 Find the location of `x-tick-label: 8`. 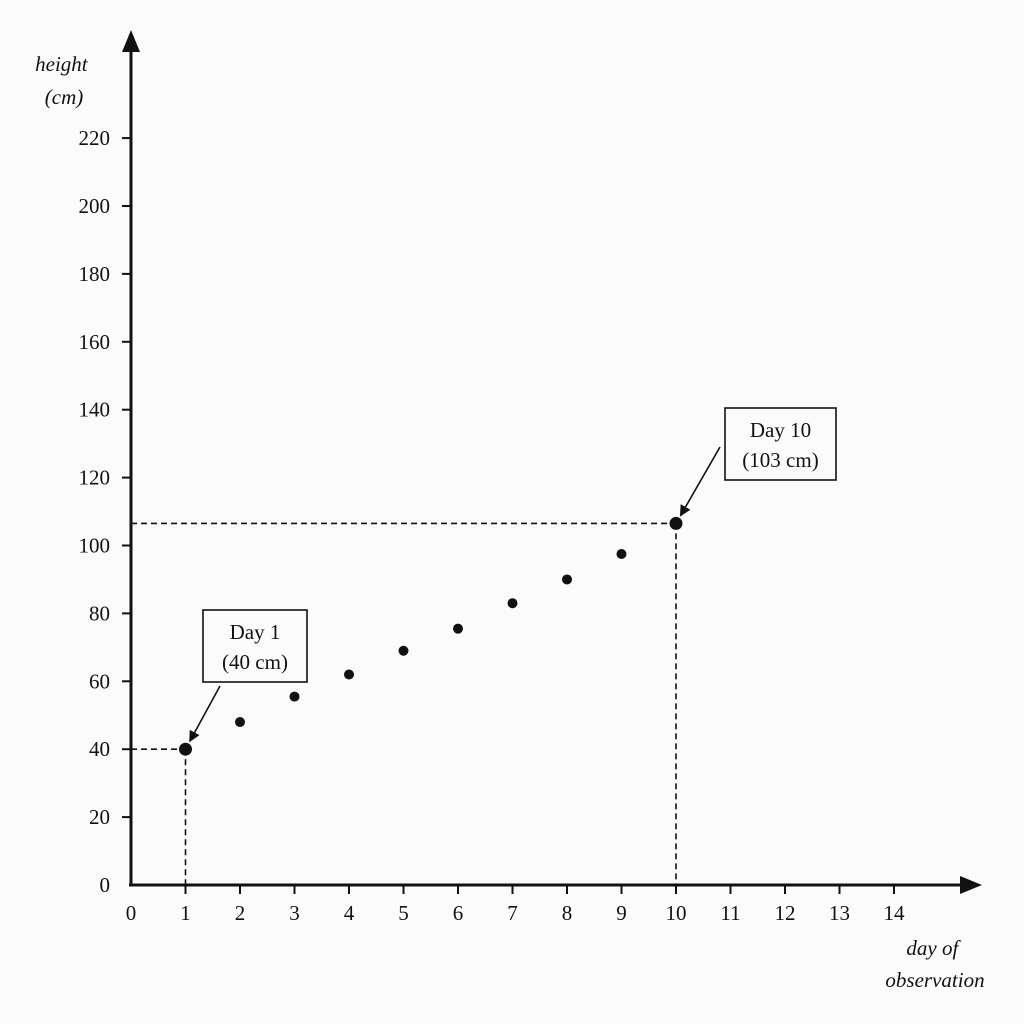

x-tick-label: 8 is located at coordinates (567, 913).